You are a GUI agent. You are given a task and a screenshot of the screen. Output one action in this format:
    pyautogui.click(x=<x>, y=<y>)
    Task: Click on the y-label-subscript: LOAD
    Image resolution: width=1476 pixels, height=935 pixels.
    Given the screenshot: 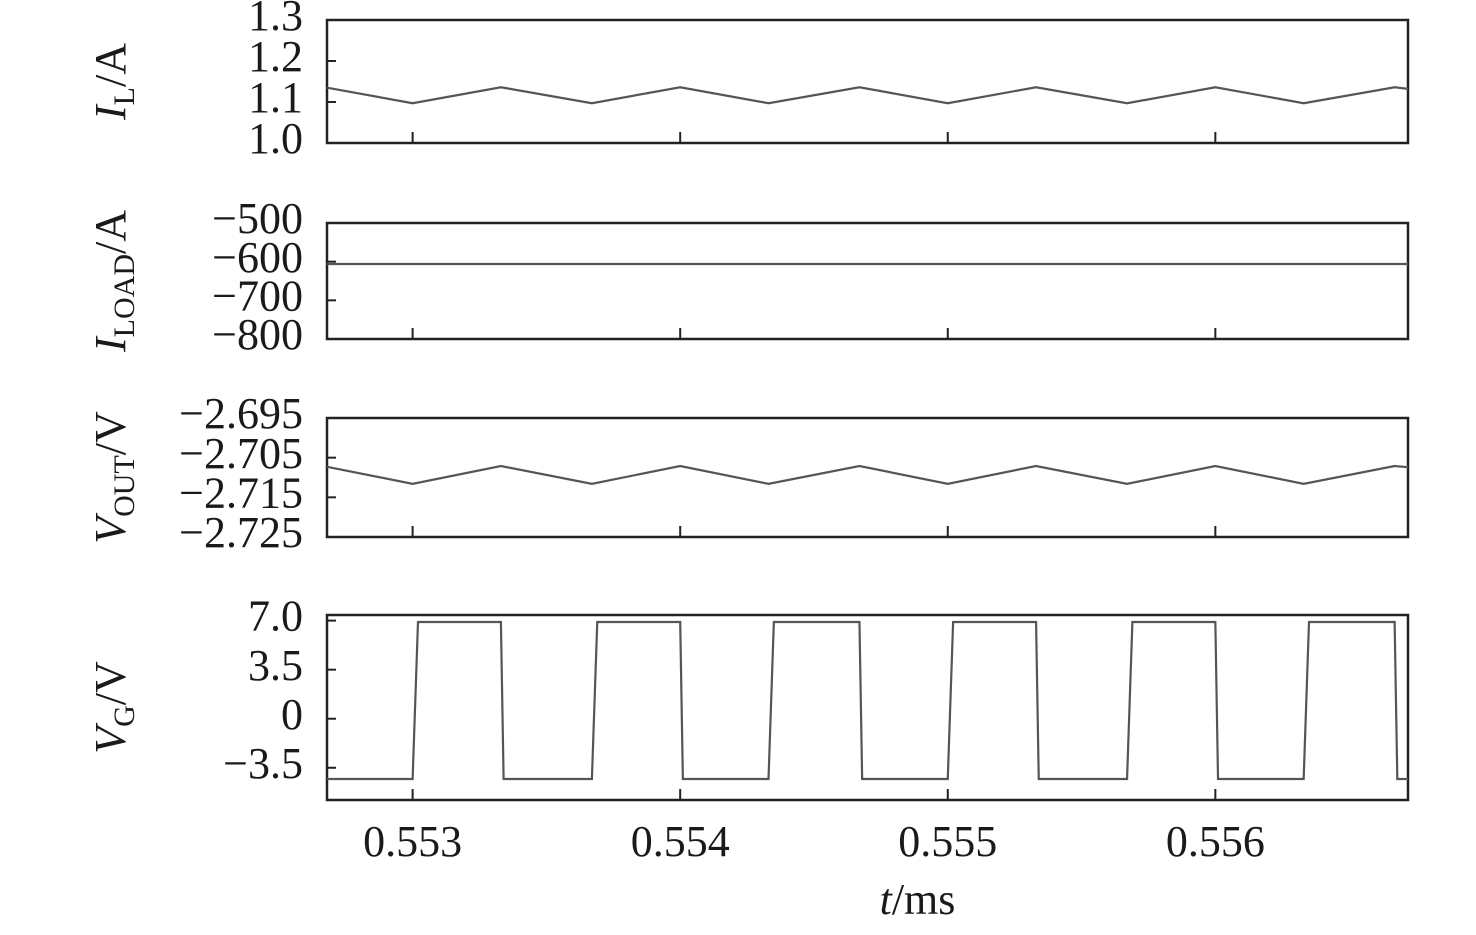 What is the action you would take?
    pyautogui.click(x=124, y=295)
    